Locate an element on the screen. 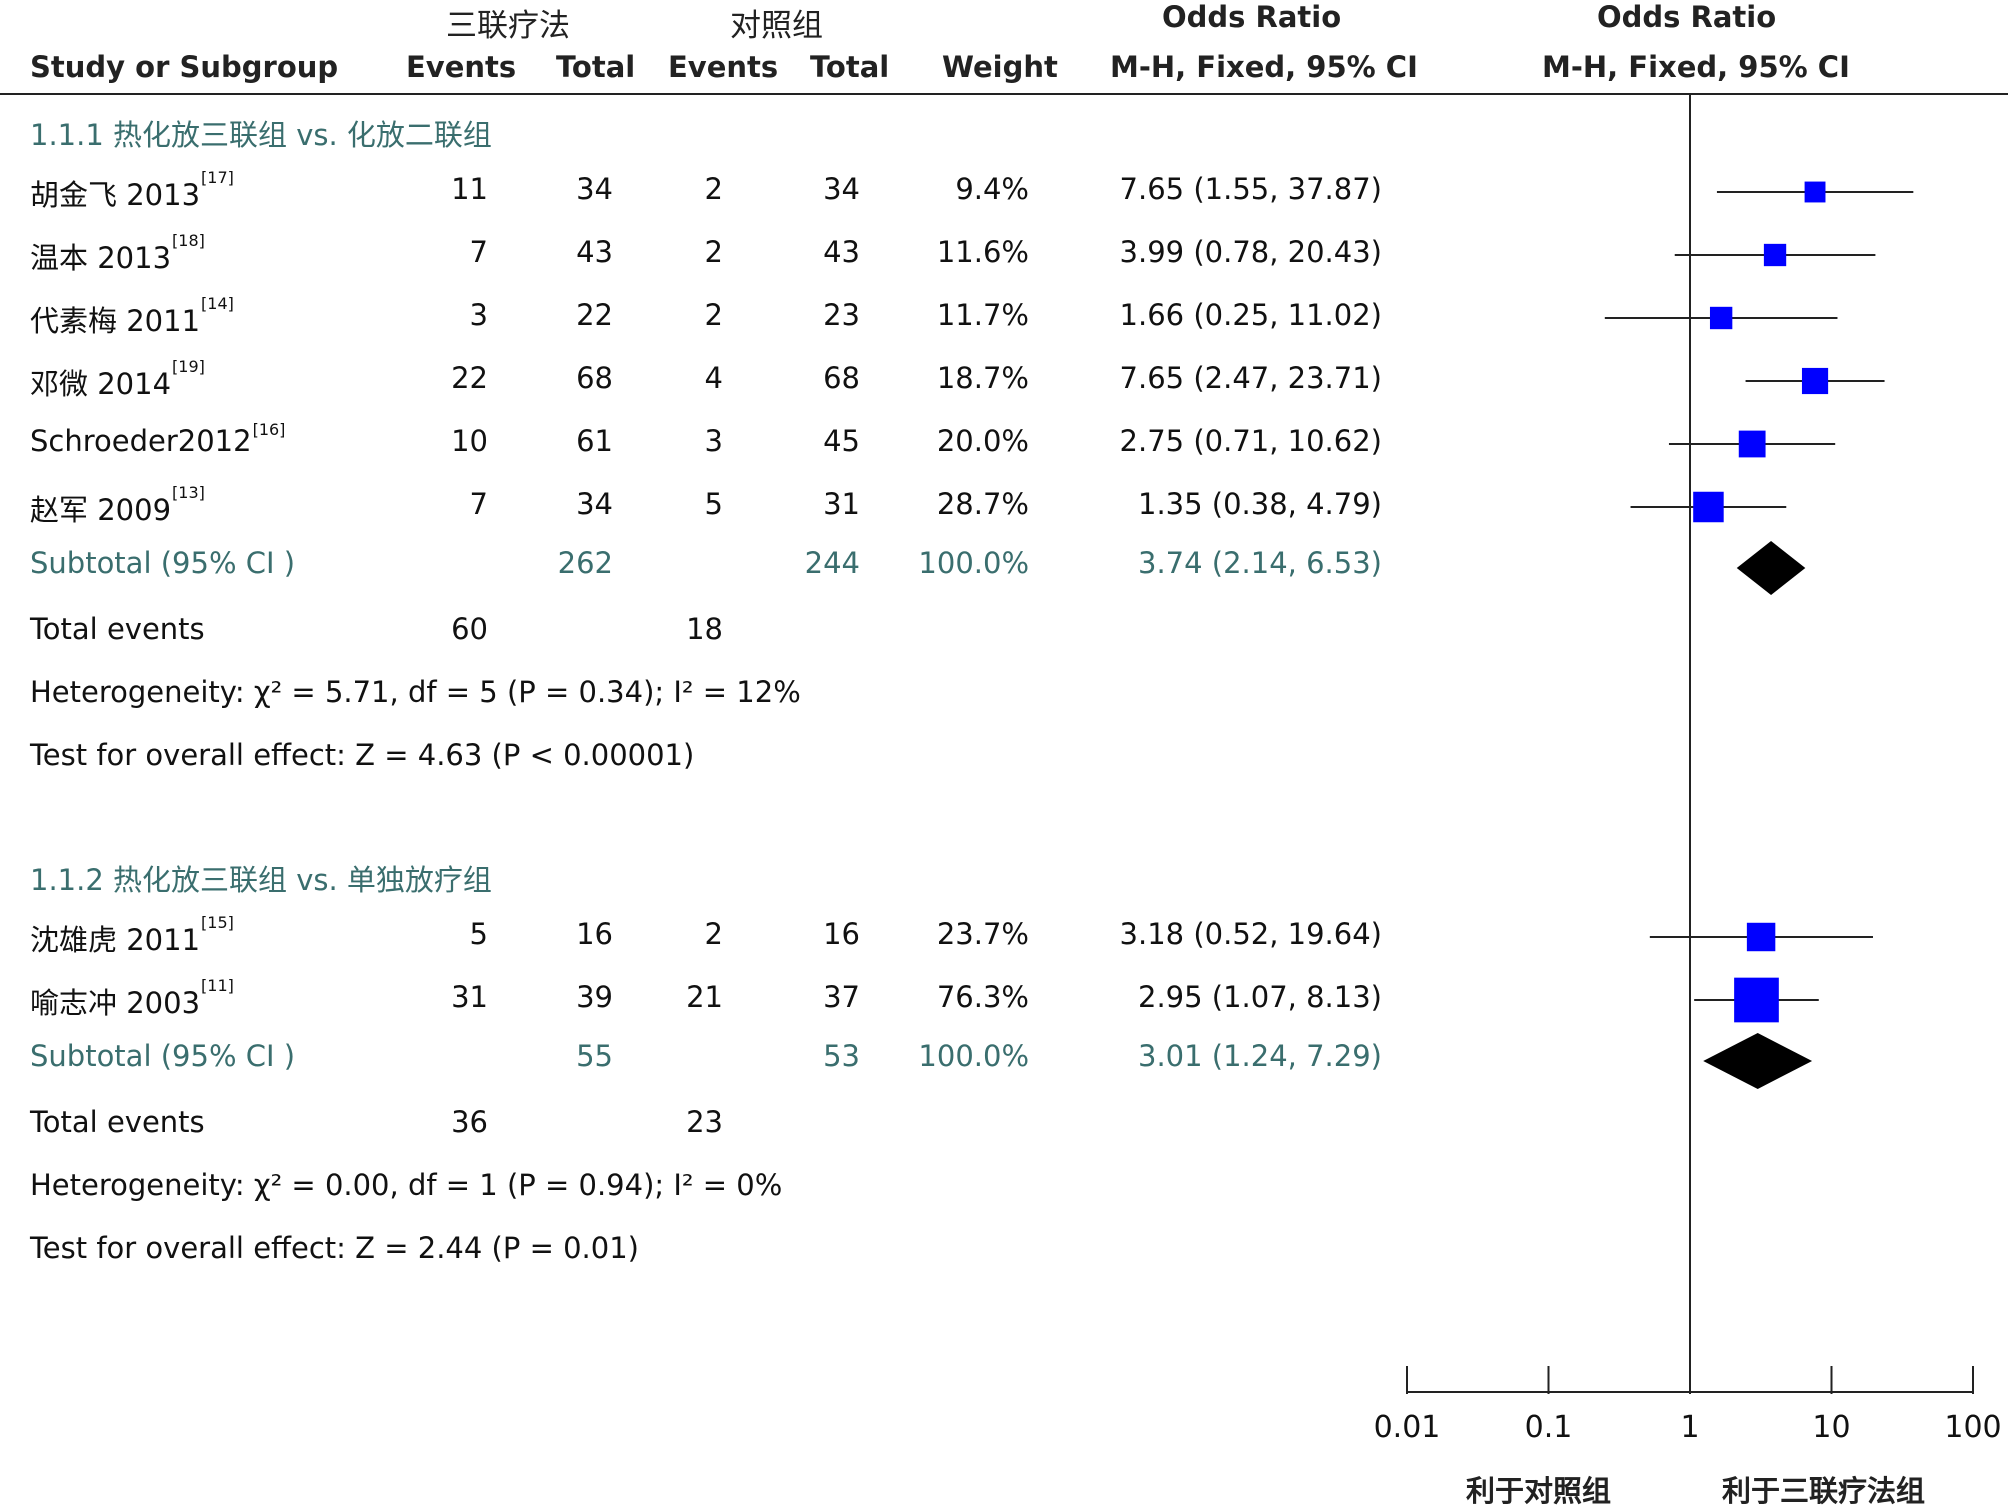  header-weight: Weight is located at coordinates (1000, 67).